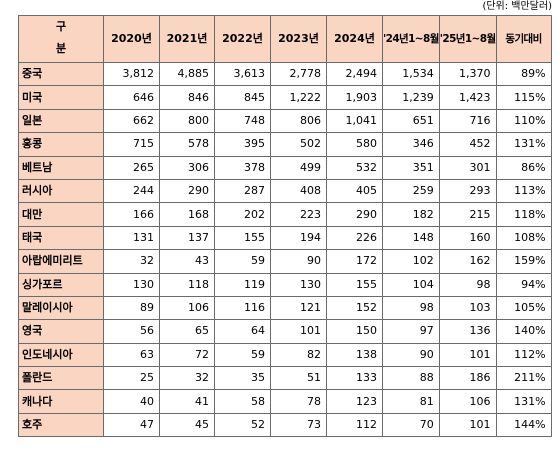 The width and height of the screenshot is (556, 451). What do you see at coordinates (411, 74) in the screenshot?
I see `value-cell: 1,534` at bounding box center [411, 74].